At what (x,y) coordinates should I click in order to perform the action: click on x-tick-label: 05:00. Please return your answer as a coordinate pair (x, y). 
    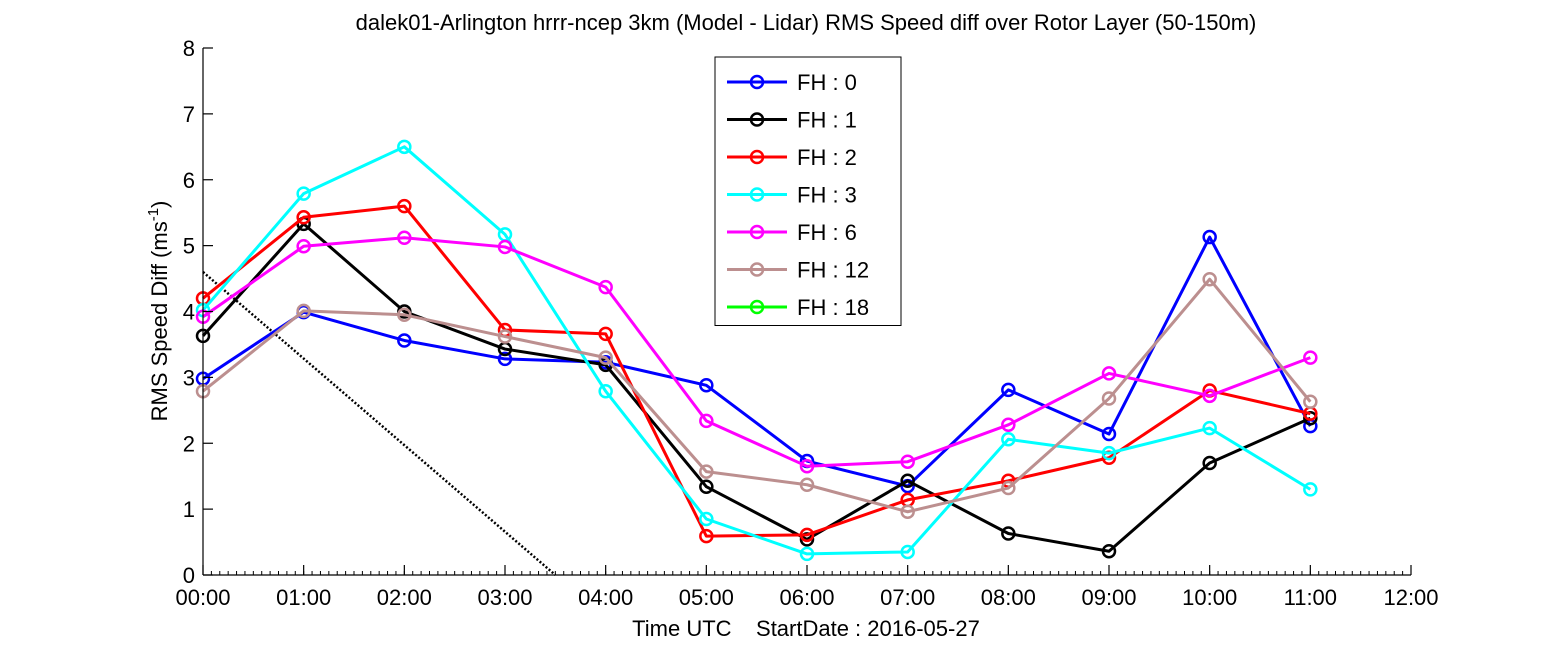
    Looking at the image, I should click on (706, 597).